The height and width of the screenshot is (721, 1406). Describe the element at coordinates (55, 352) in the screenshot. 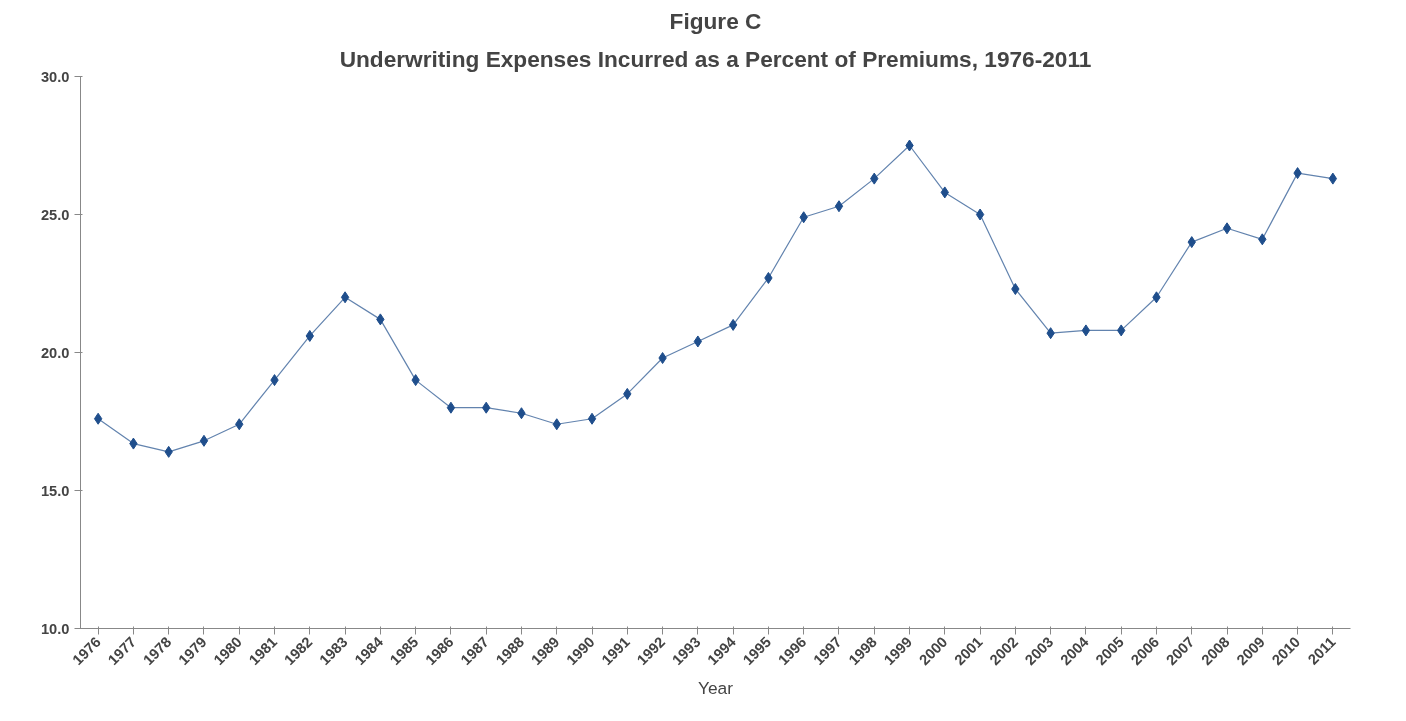

I see `y-tick-label: 20.0` at that location.